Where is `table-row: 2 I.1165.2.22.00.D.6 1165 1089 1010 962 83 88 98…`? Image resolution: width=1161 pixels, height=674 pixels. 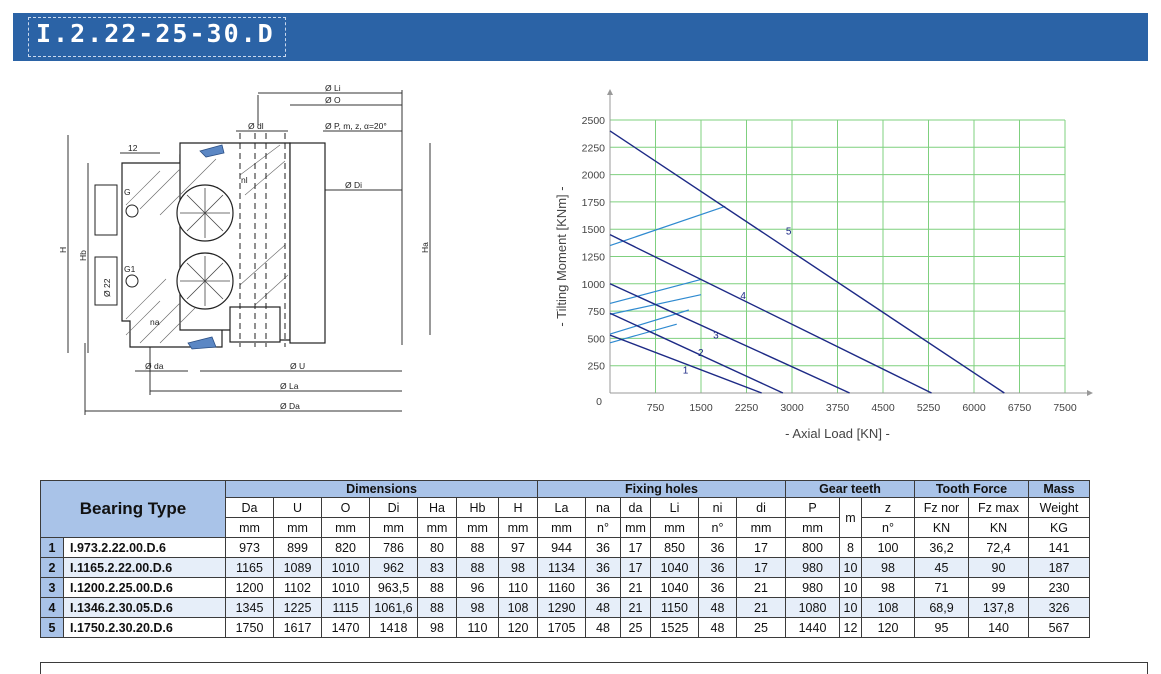 table-row: 2 I.1165.2.22.00.D.6 1165 1089 1010 962 83 88 98… is located at coordinates (565, 567).